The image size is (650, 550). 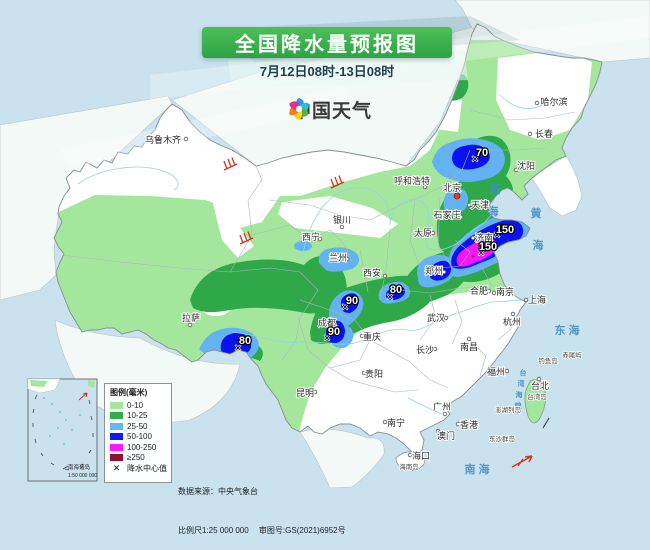 What do you see at coordinates (540, 385) in the screenshot?
I see `city-label: 台北` at bounding box center [540, 385].